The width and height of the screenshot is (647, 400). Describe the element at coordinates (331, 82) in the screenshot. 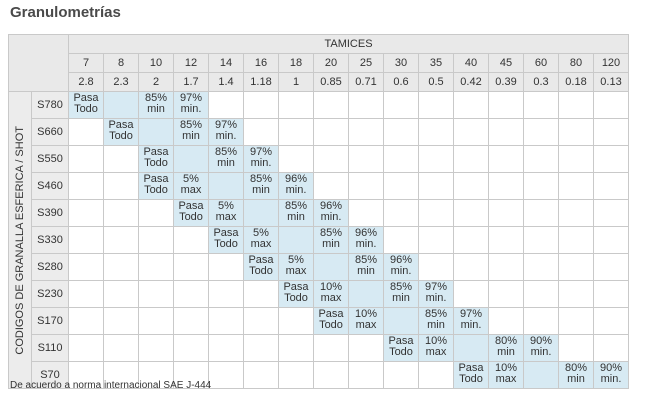

I see `mm: 0.85` at that location.